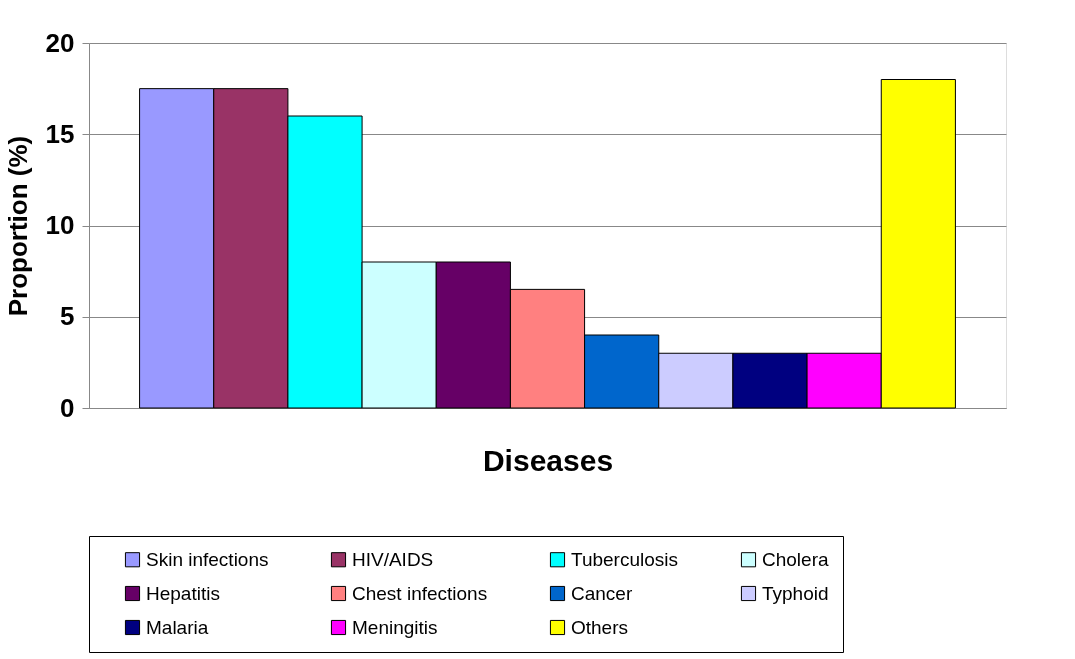 This screenshot has height=659, width=1075. Describe the element at coordinates (67, 316) in the screenshot. I see `y-tick-label: 5` at that location.